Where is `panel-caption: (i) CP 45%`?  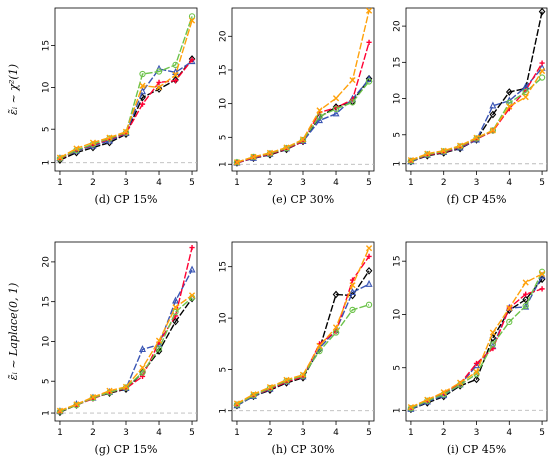 panel-caption: (i) CP 45% is located at coordinates (476, 449).